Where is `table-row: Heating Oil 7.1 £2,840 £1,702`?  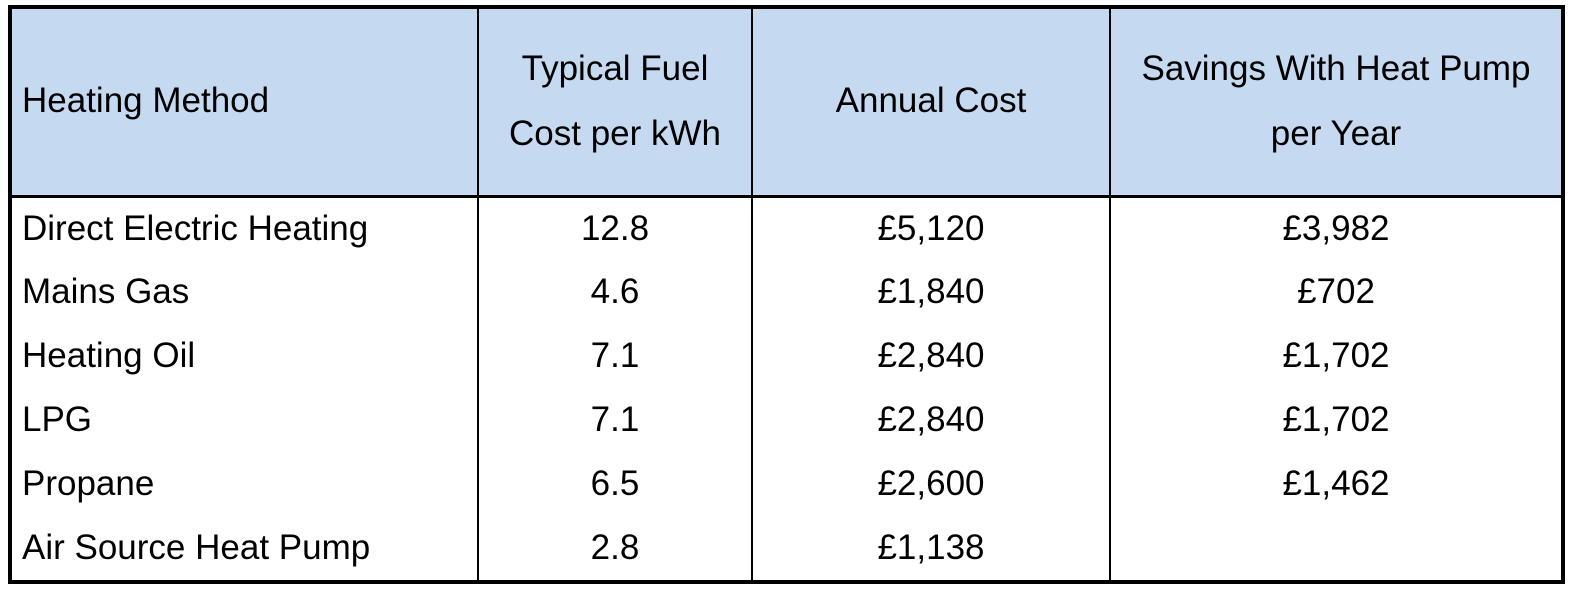
table-row: Heating Oil 7.1 £2,840 £1,702 is located at coordinates (786, 356).